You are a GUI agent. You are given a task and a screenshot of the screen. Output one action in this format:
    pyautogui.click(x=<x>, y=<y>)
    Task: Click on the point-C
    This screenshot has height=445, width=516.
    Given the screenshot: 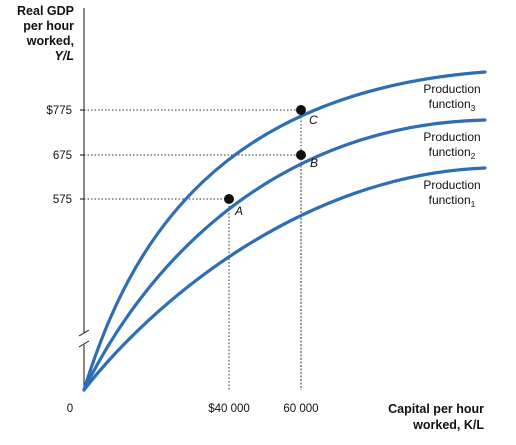 What is the action you would take?
    pyautogui.click(x=301, y=110)
    